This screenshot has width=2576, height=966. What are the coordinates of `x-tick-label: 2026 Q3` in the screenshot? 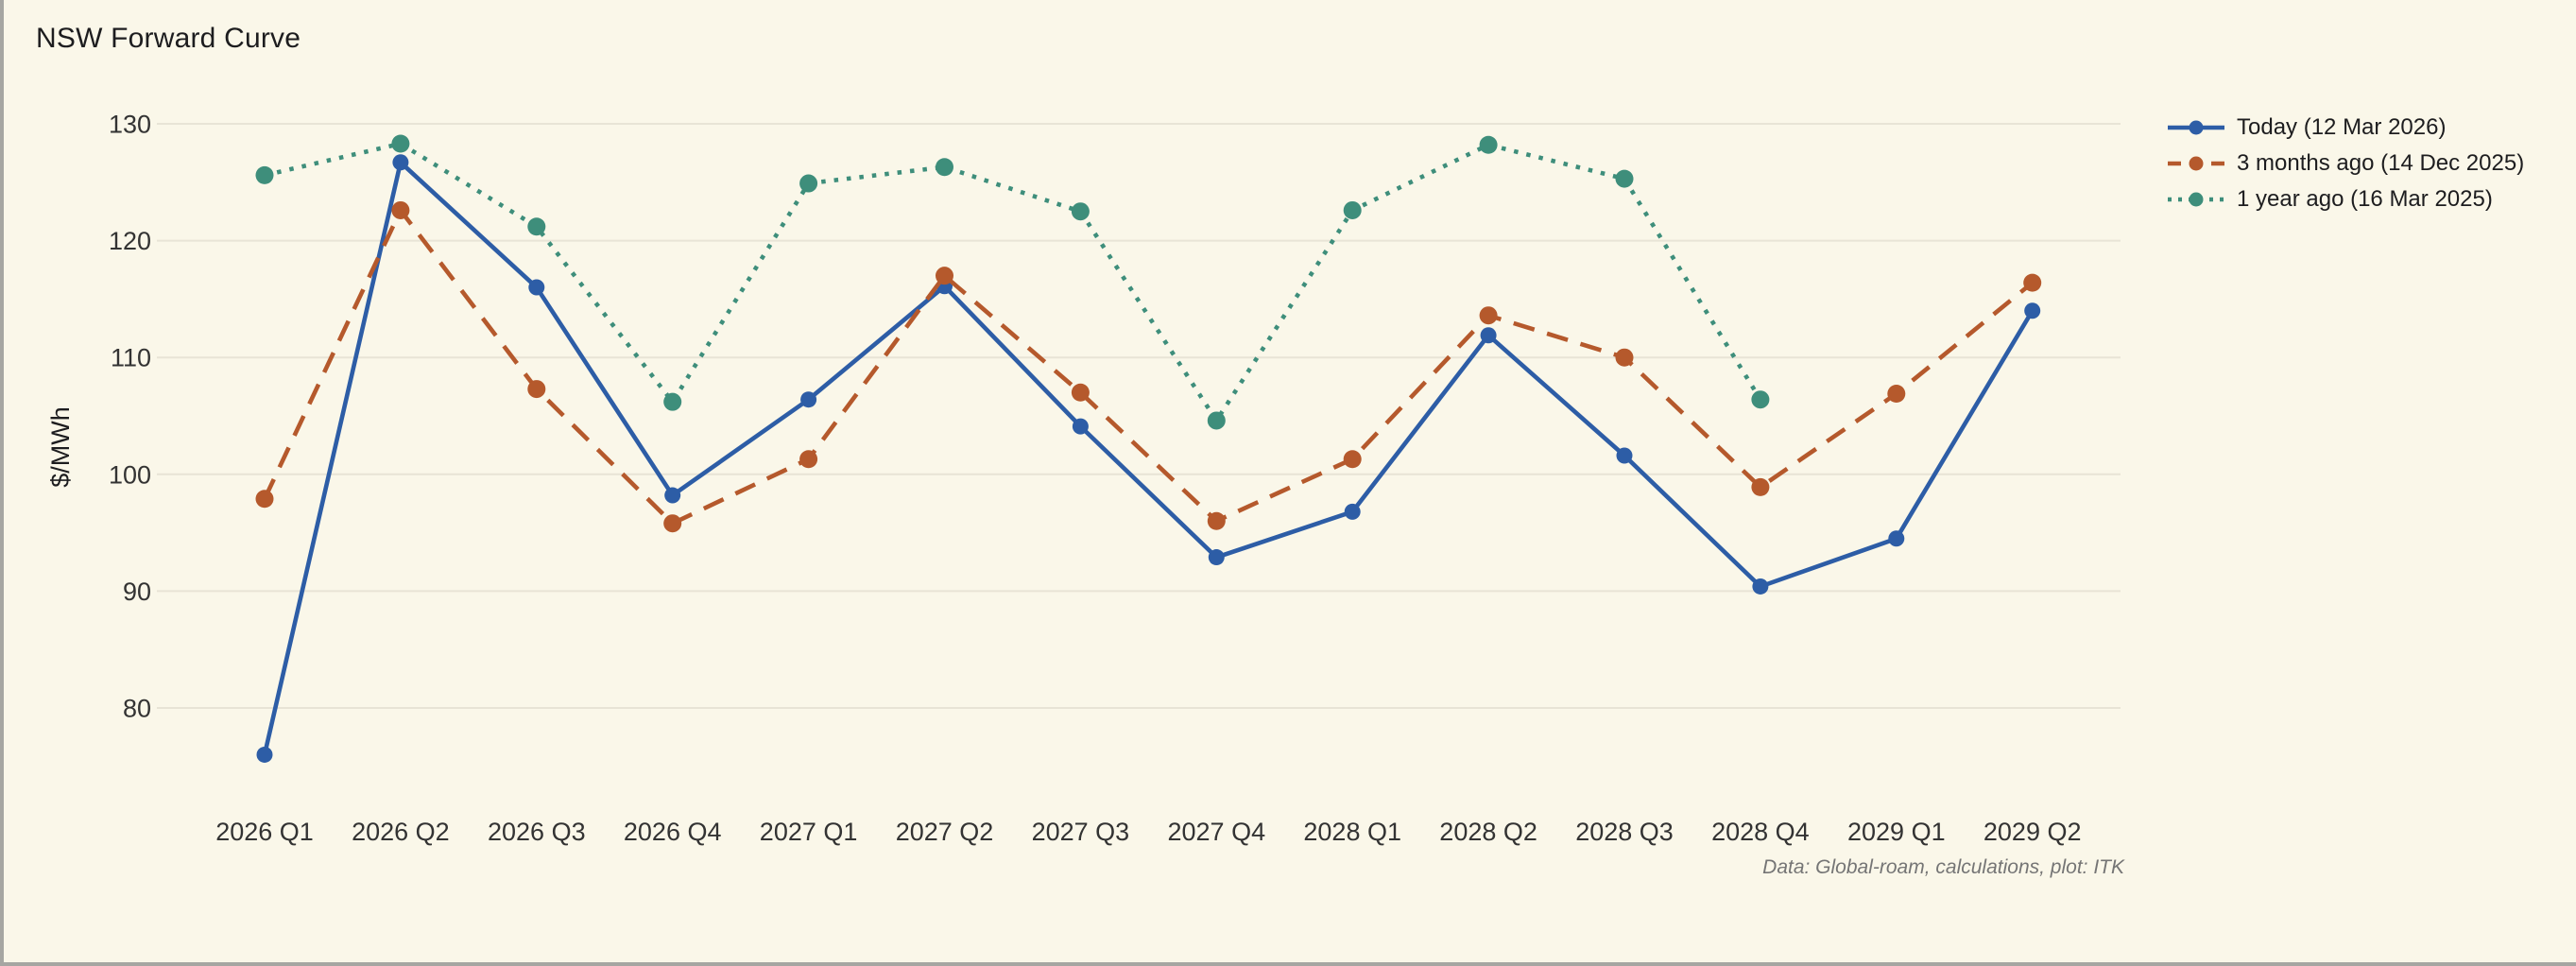 It's located at (537, 832).